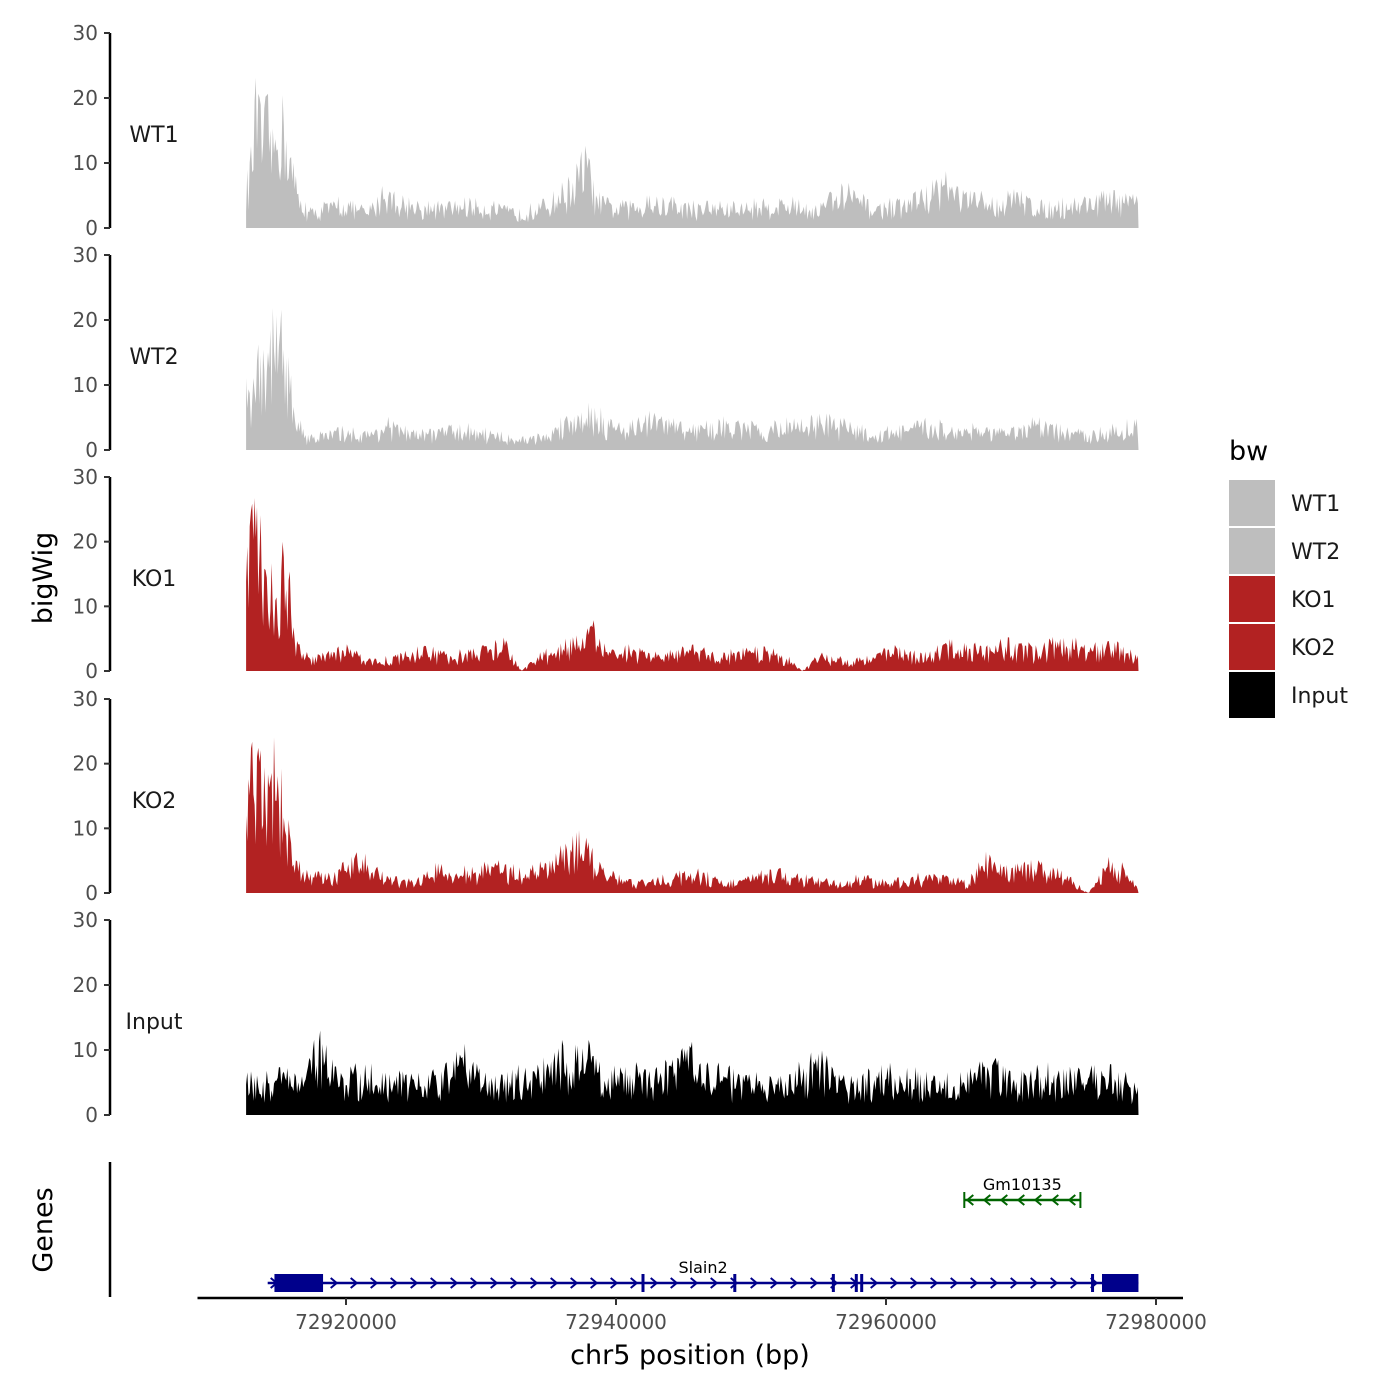 The image size is (1400, 1400). I want to click on x-axis-title: chr5 position (bp), so click(690, 1355).